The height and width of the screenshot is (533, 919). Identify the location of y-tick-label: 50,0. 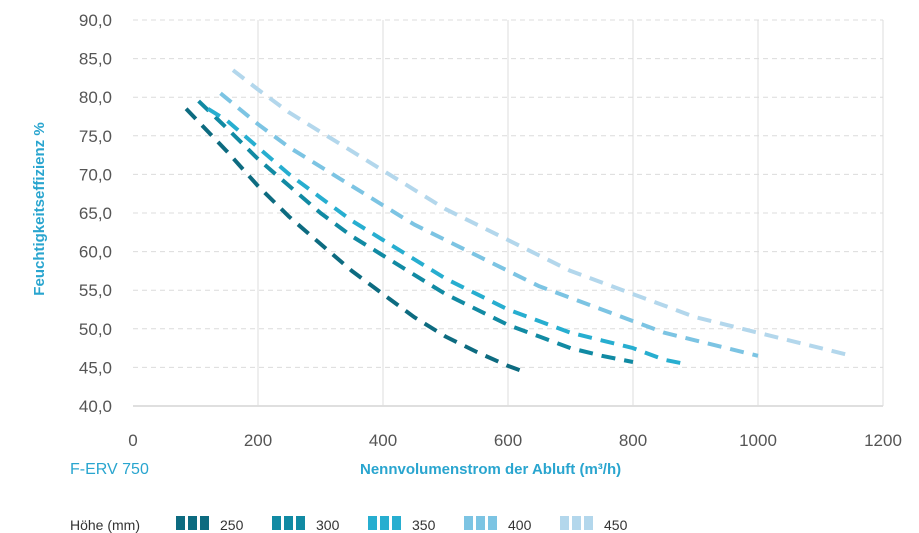
(95, 329).